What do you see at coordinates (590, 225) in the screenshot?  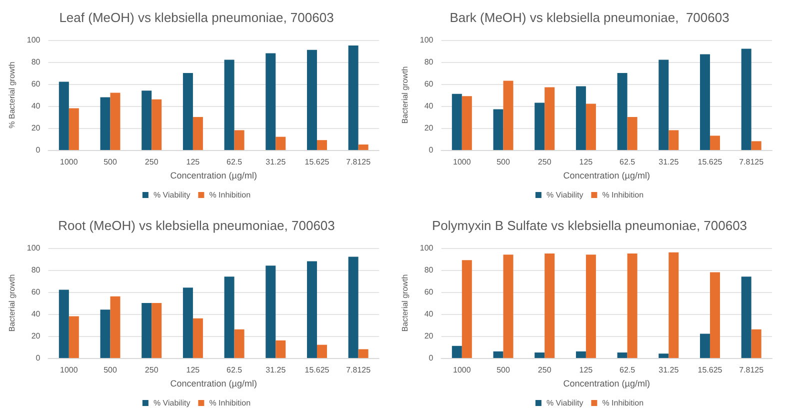 I see `chart-title: Polymyxin B Sulfate vs klebsiella pneumoniae, 700603` at bounding box center [590, 225].